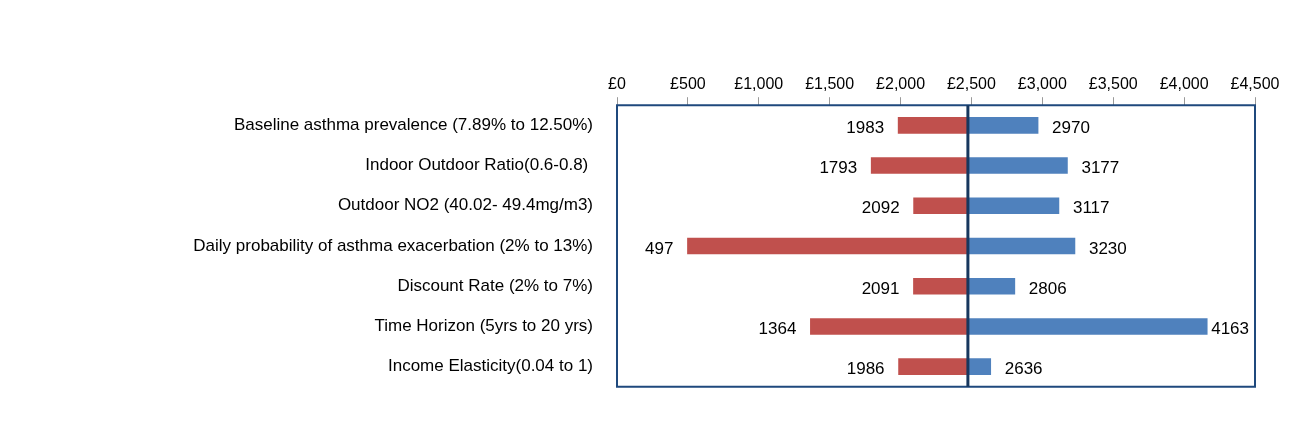  What do you see at coordinates (1023, 369) in the screenshot?
I see `data-label: 2636` at bounding box center [1023, 369].